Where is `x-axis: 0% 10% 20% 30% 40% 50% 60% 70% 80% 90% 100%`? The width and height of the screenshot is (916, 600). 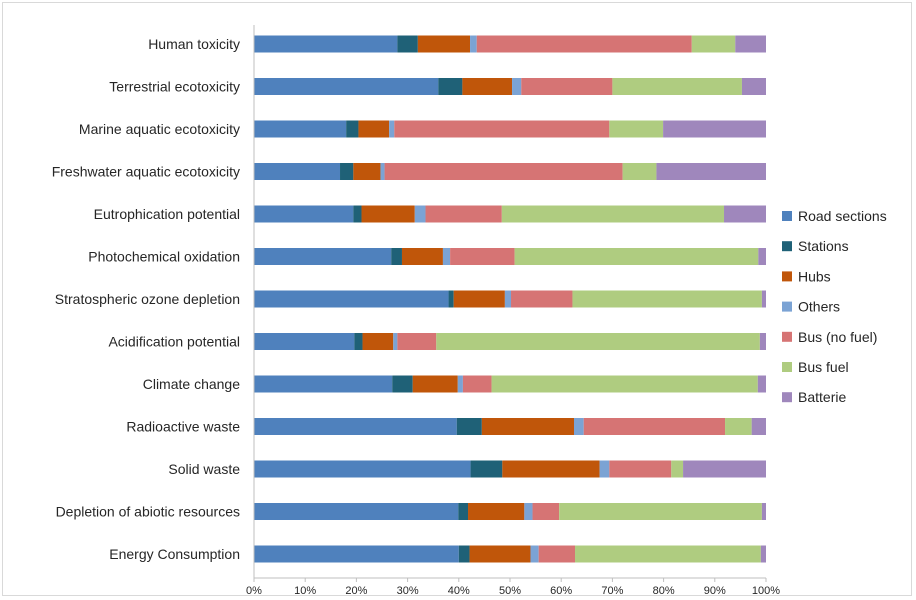
x-axis: 0% 10% 20% 30% 40% 50% 60% 70% 80% 90% 100% is located at coordinates (513, 587).